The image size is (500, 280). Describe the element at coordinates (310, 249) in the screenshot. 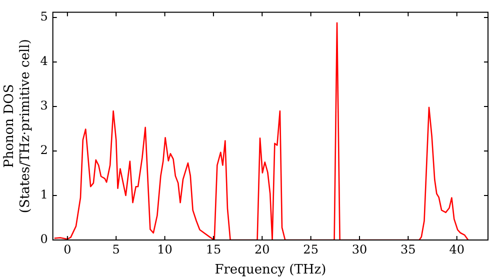

I see `x-tick-label: 25` at that location.